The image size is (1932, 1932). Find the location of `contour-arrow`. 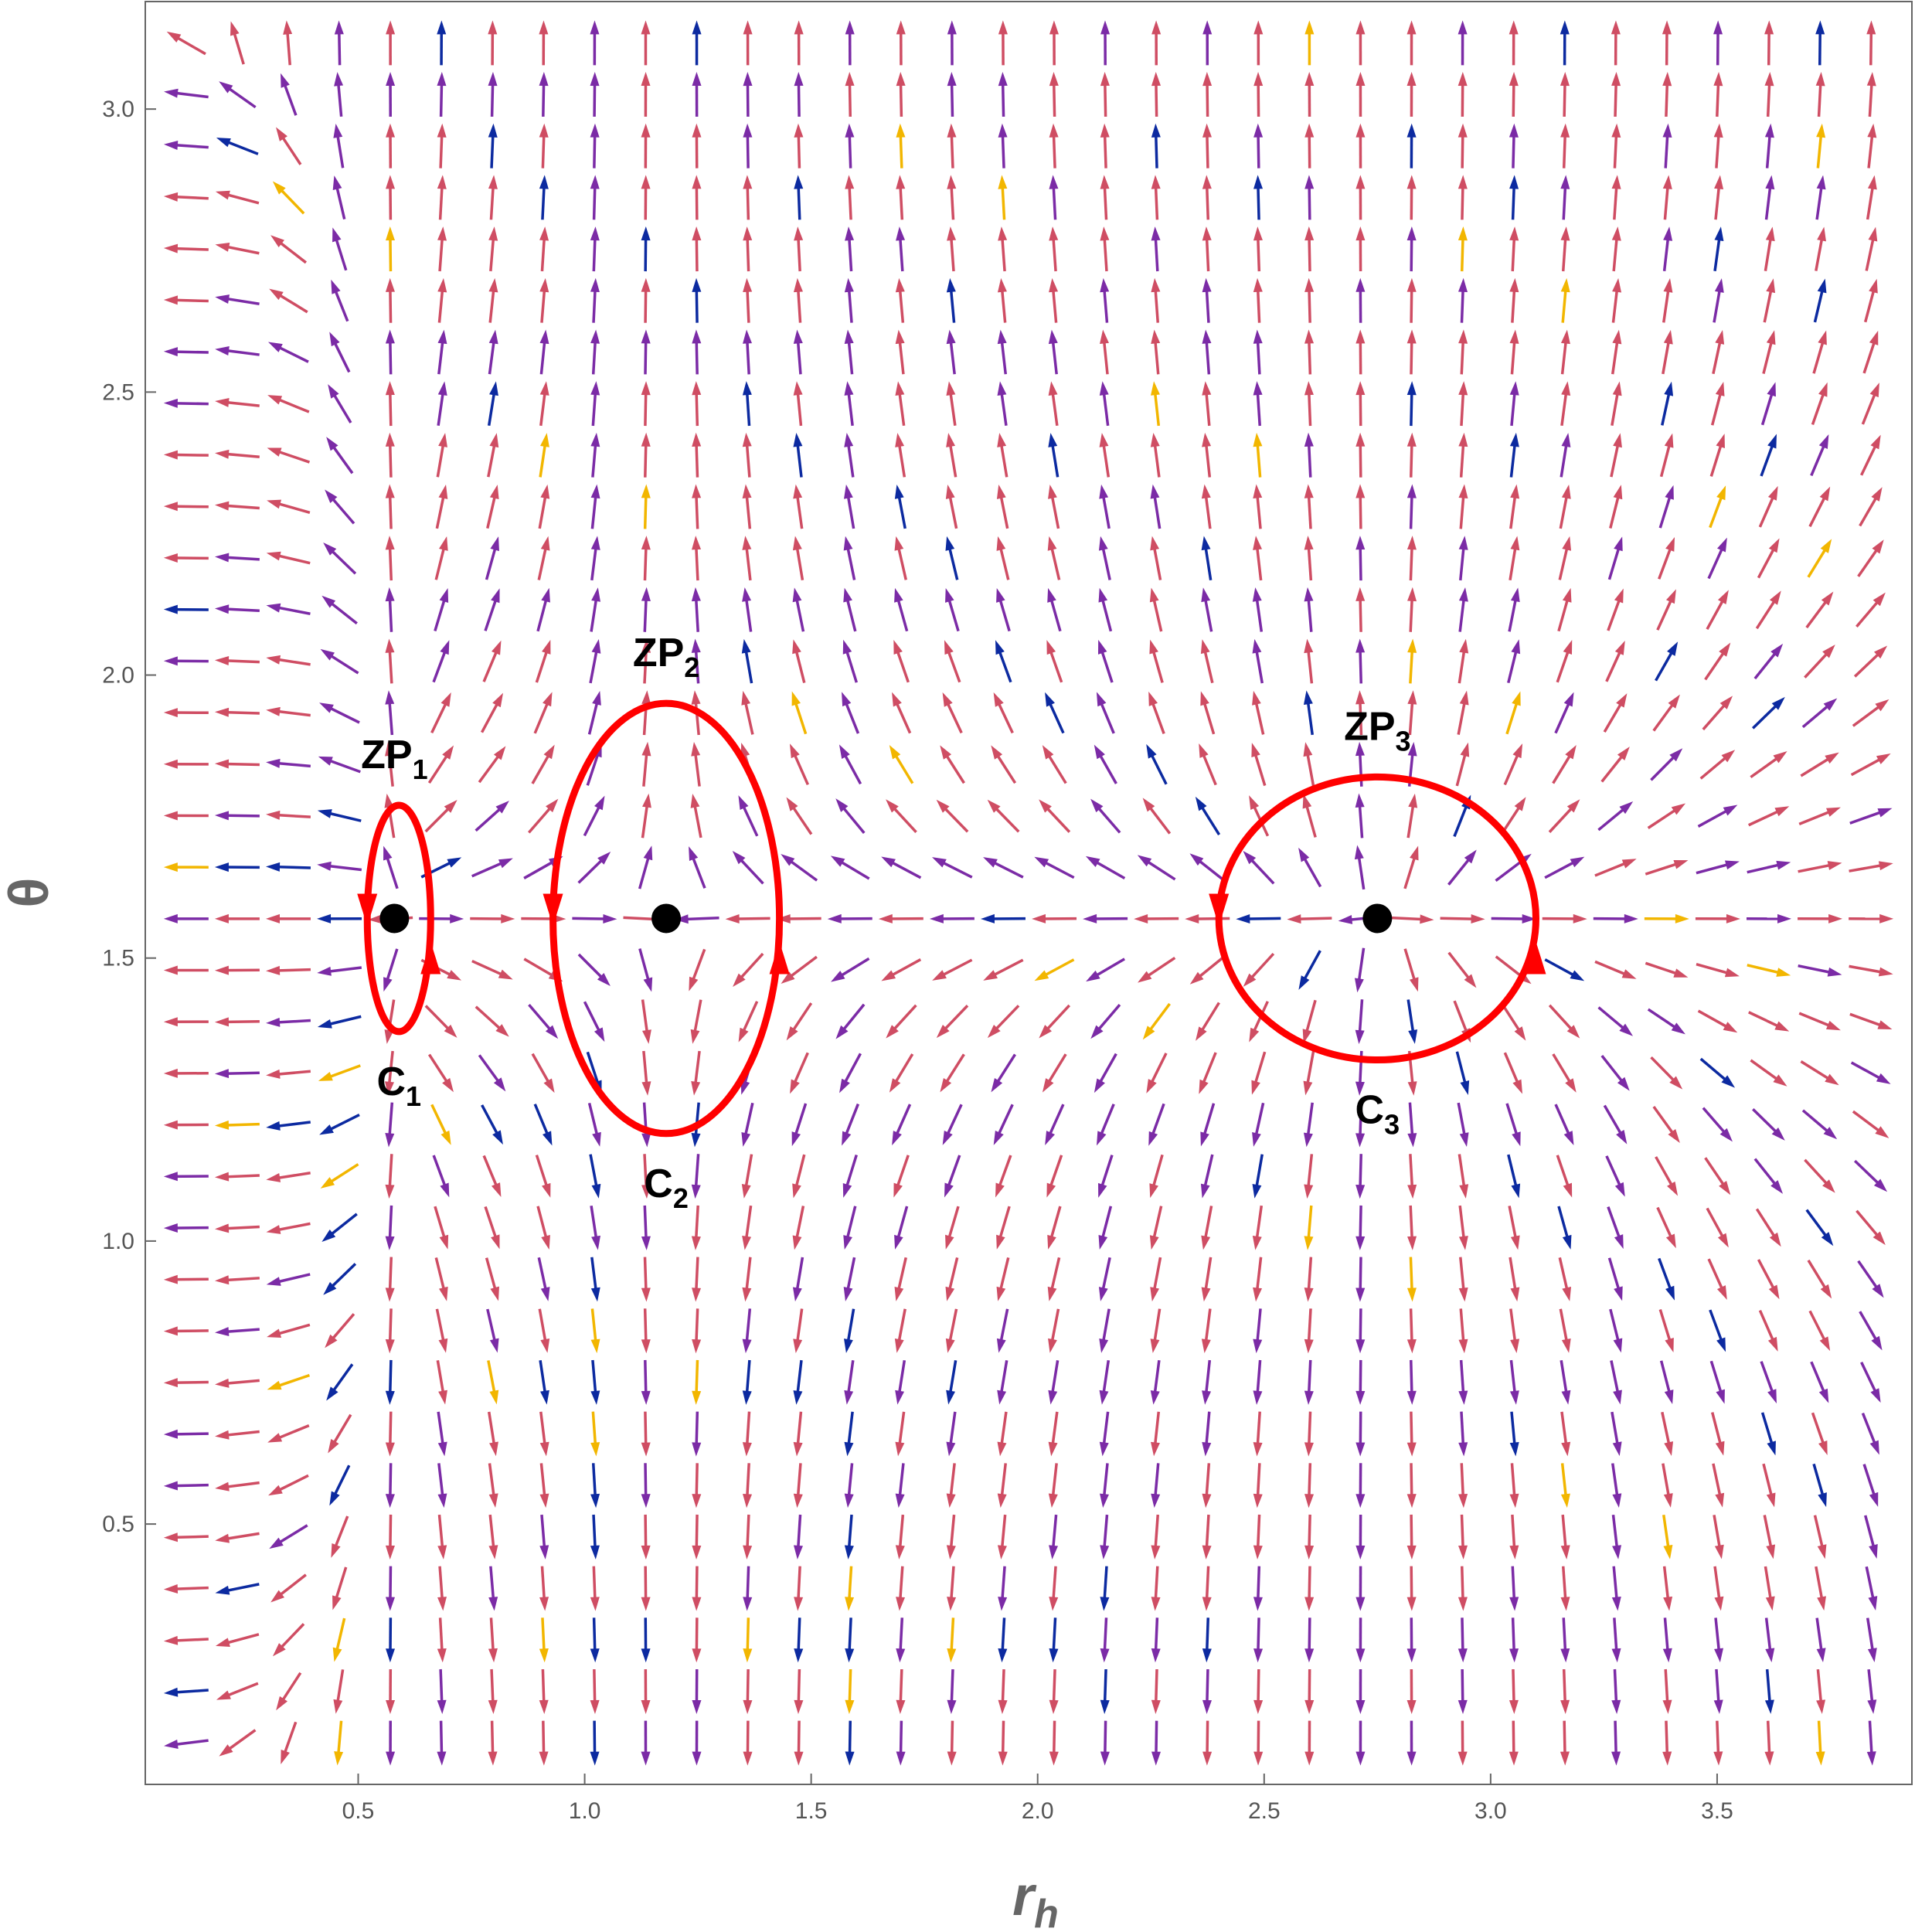

contour-arrow is located at coordinates (1220, 910).